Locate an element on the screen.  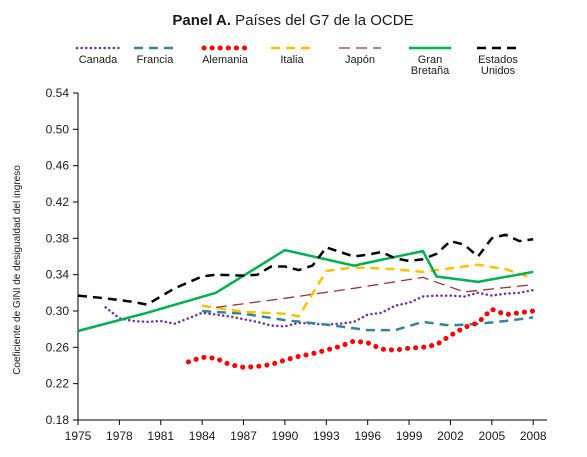
series-line-canada is located at coordinates (319, 308).